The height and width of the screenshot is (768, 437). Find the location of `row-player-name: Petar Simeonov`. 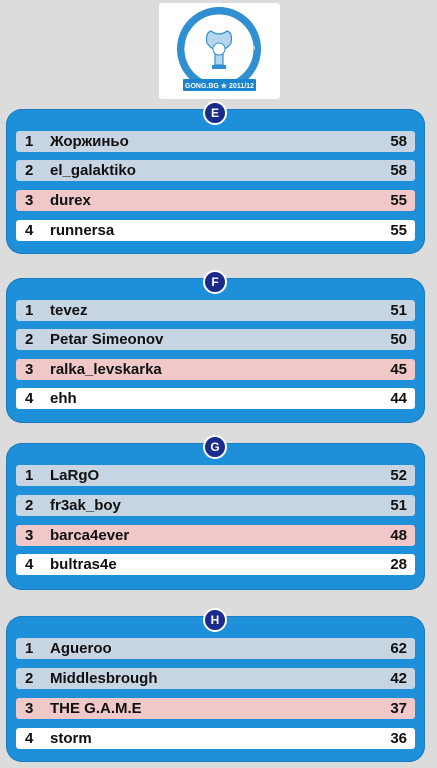

row-player-name: Petar Simeonov is located at coordinates (107, 339).